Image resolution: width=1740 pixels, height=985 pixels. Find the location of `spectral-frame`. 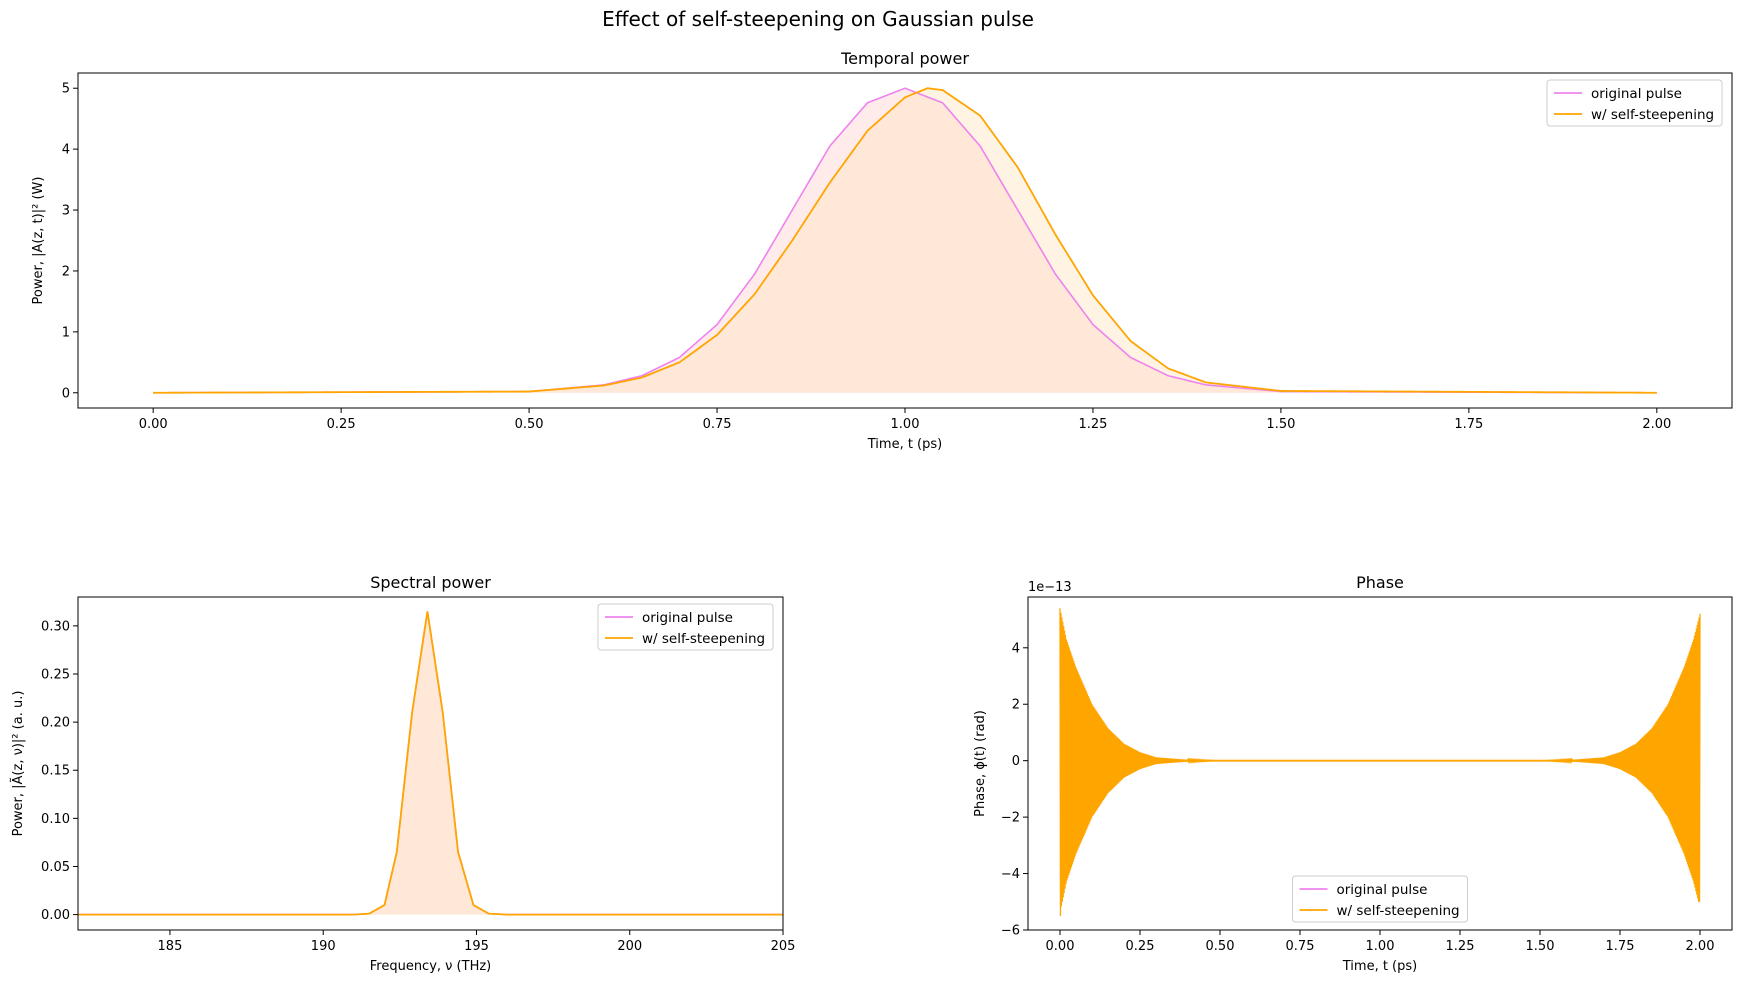

spectral-frame is located at coordinates (430, 763).